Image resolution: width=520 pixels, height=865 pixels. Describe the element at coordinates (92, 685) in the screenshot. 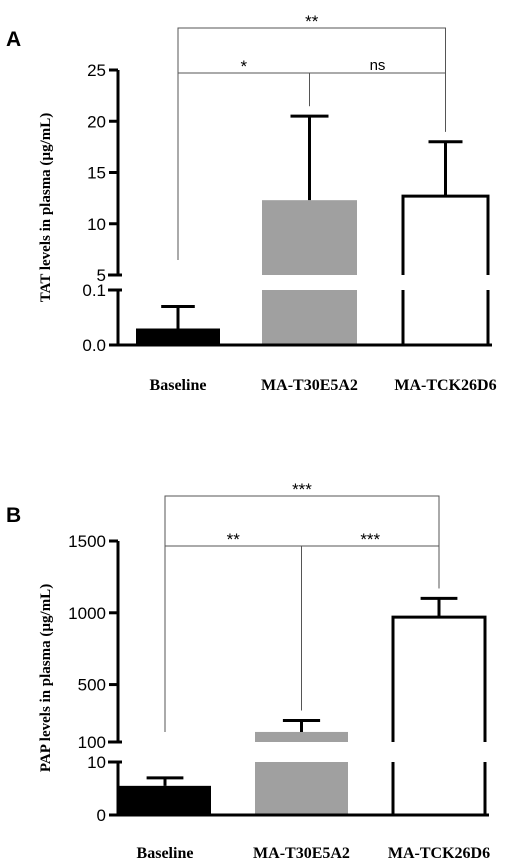

I see `y-tick-label: 500` at that location.